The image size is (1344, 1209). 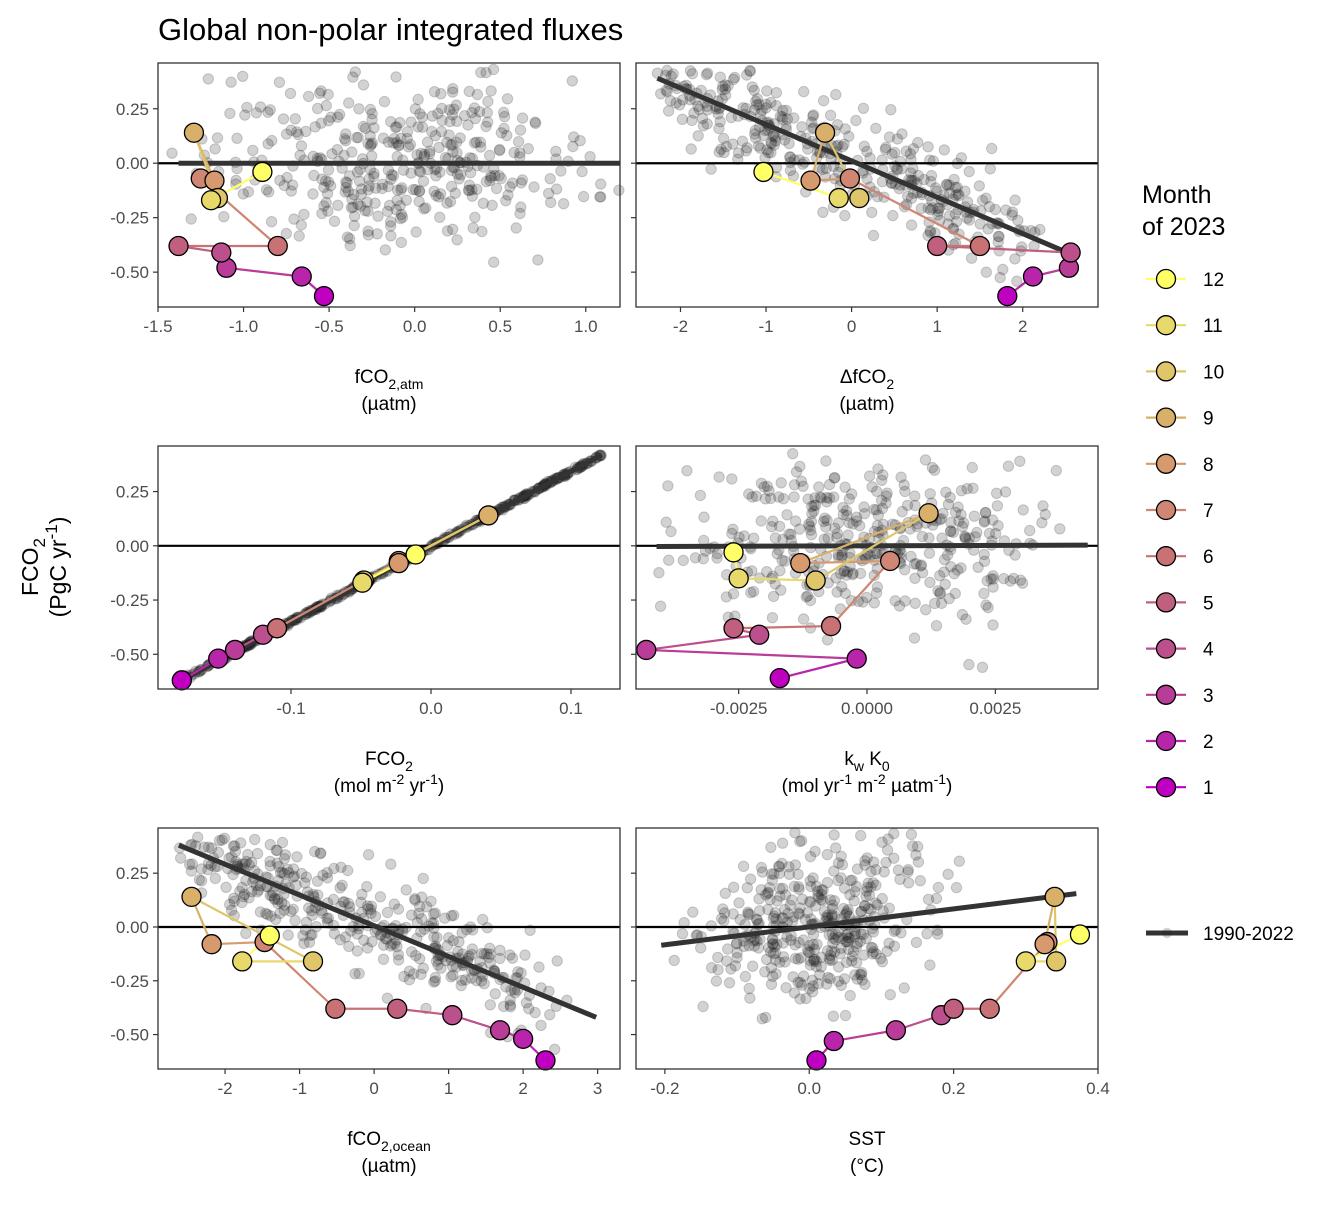 What do you see at coordinates (129, 981) in the screenshot?
I see `y-tick-label: -0.25` at bounding box center [129, 981].